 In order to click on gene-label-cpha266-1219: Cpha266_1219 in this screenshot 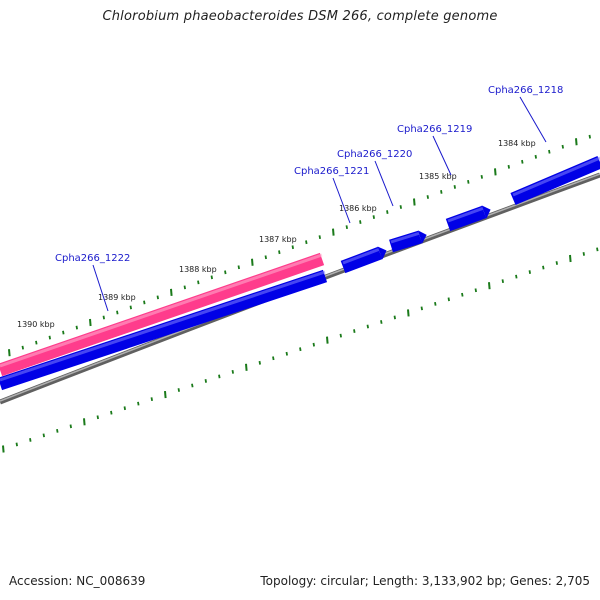, I will do `click(434, 129)`.